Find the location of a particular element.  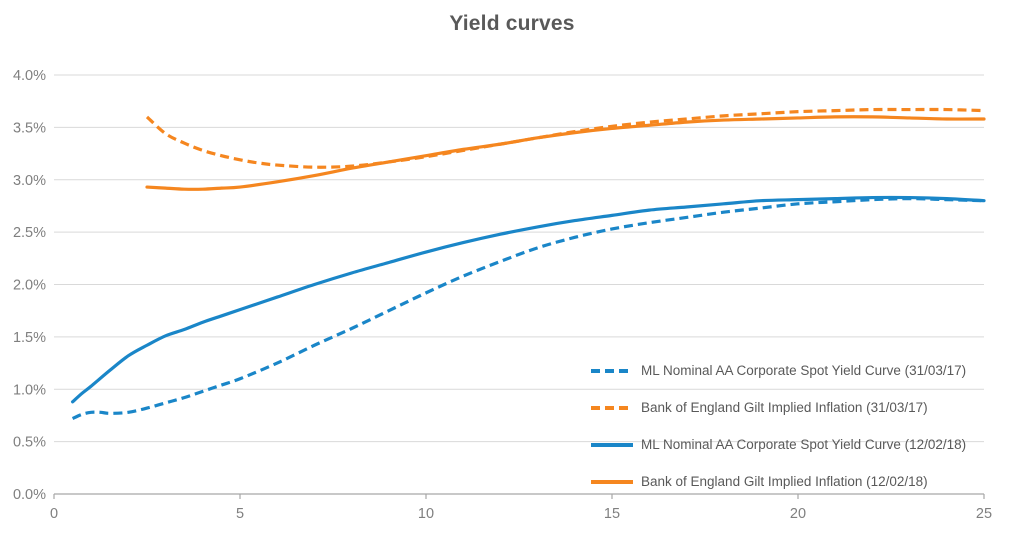

y-tick-label: 2.5% is located at coordinates (29, 233).